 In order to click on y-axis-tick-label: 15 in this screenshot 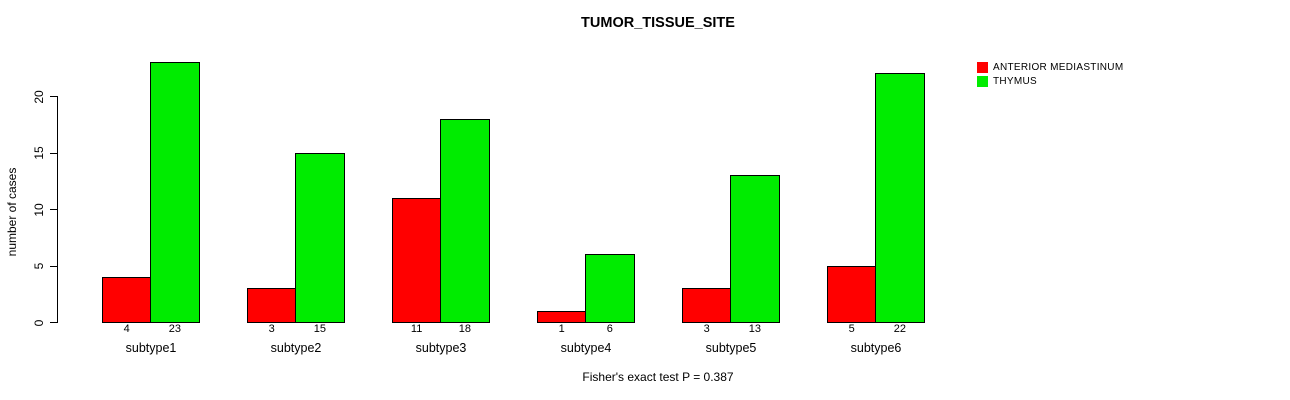, I will do `click(39, 153)`.